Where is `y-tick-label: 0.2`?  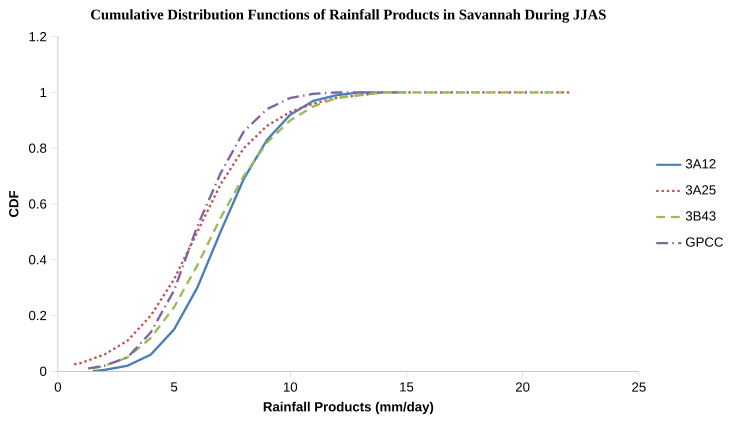 y-tick-label: 0.2 is located at coordinates (37, 315).